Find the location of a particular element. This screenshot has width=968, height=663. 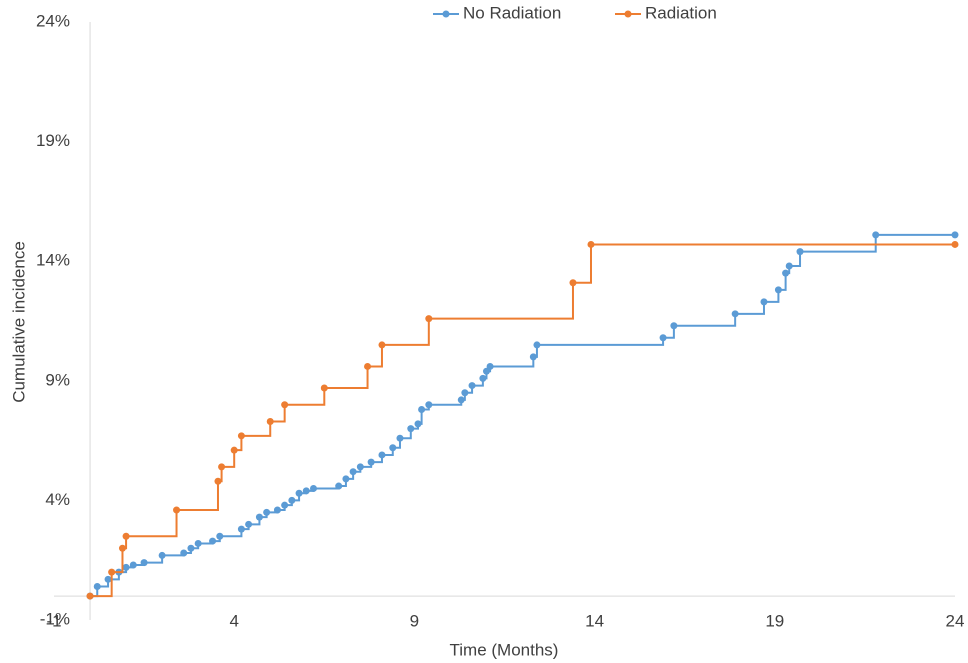

x-tick-label: 14 is located at coordinates (594, 620).